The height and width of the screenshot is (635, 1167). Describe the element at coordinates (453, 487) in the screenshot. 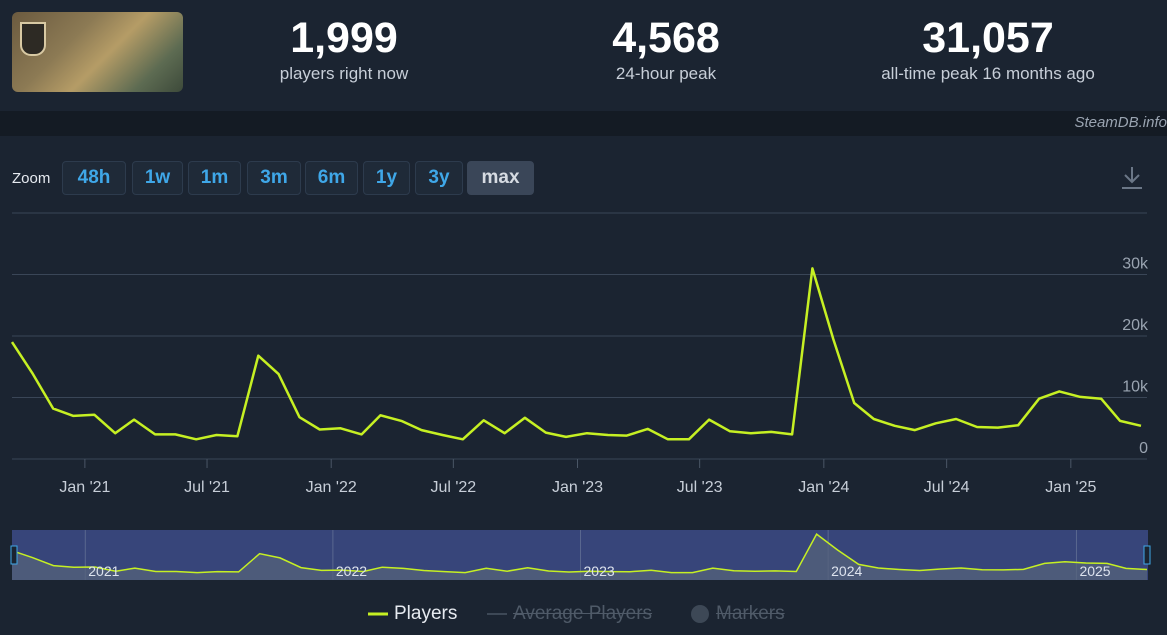

I see `x-tick-label: Jul '22` at that location.